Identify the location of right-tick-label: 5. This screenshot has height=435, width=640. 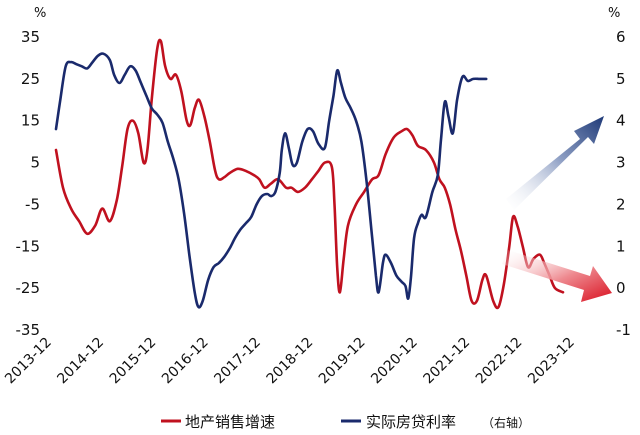
(621, 79).